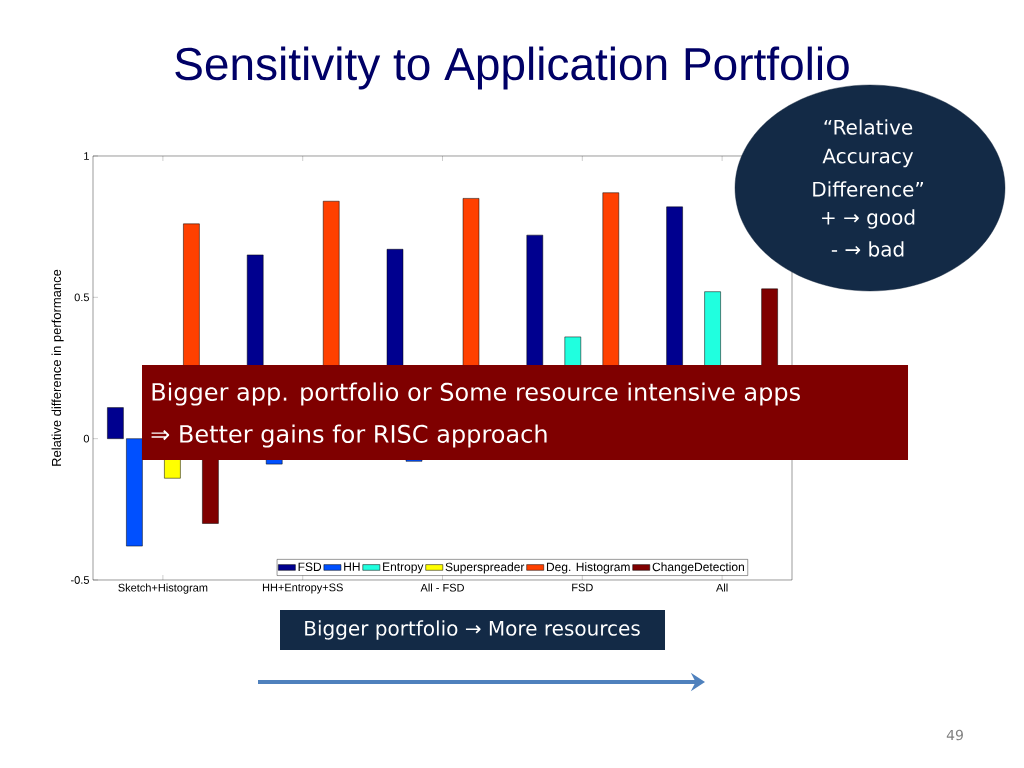 This screenshot has height=768, width=1024. Describe the element at coordinates (476, 394) in the screenshot. I see `annotation: Bigger app. portfolio or Some resource intensive apps` at that location.